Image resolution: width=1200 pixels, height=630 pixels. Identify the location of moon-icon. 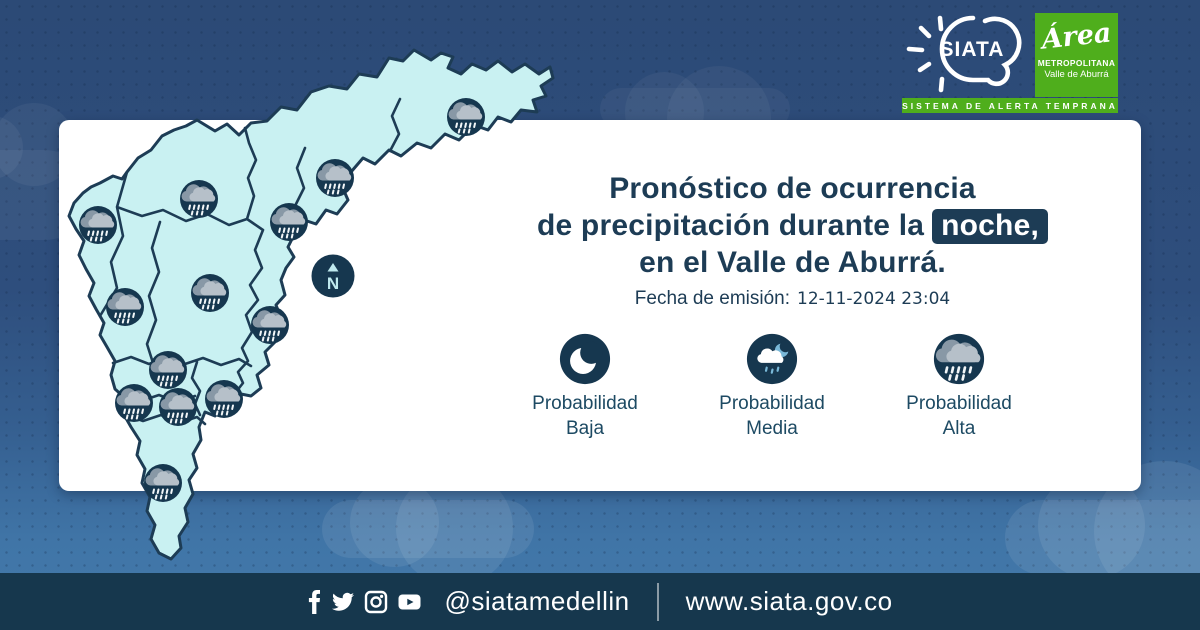
(585, 359).